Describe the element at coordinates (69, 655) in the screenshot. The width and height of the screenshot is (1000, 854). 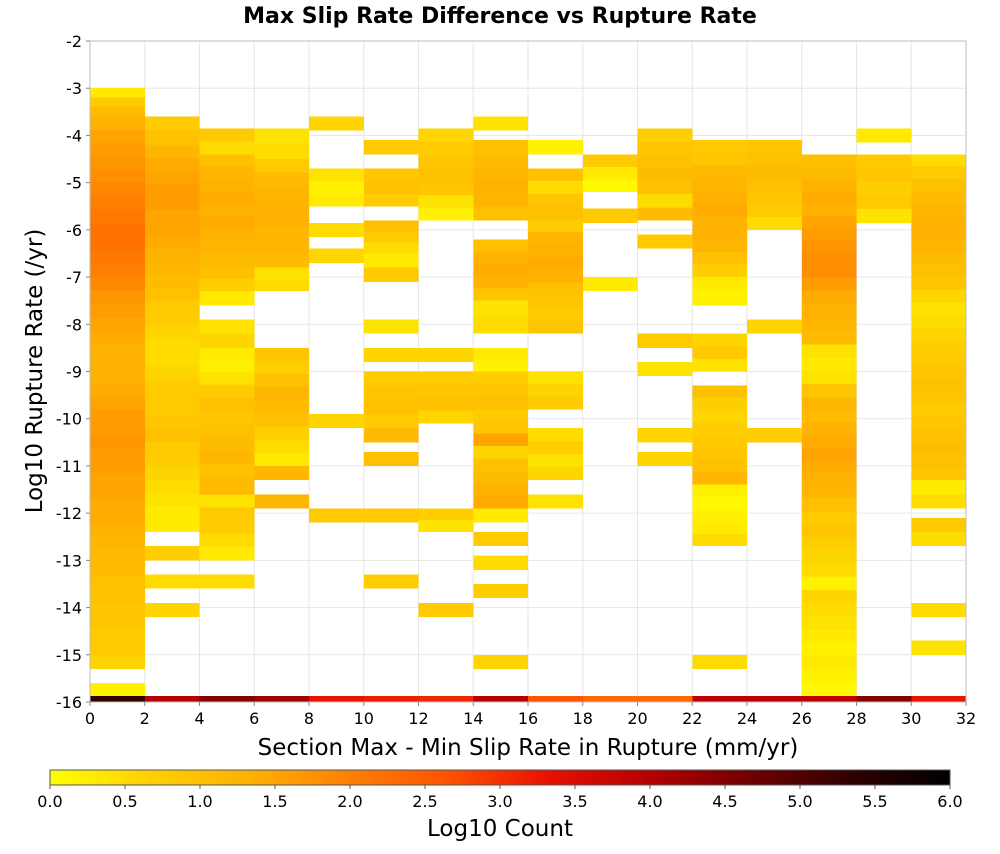
I see `y-tick-label: -15` at that location.